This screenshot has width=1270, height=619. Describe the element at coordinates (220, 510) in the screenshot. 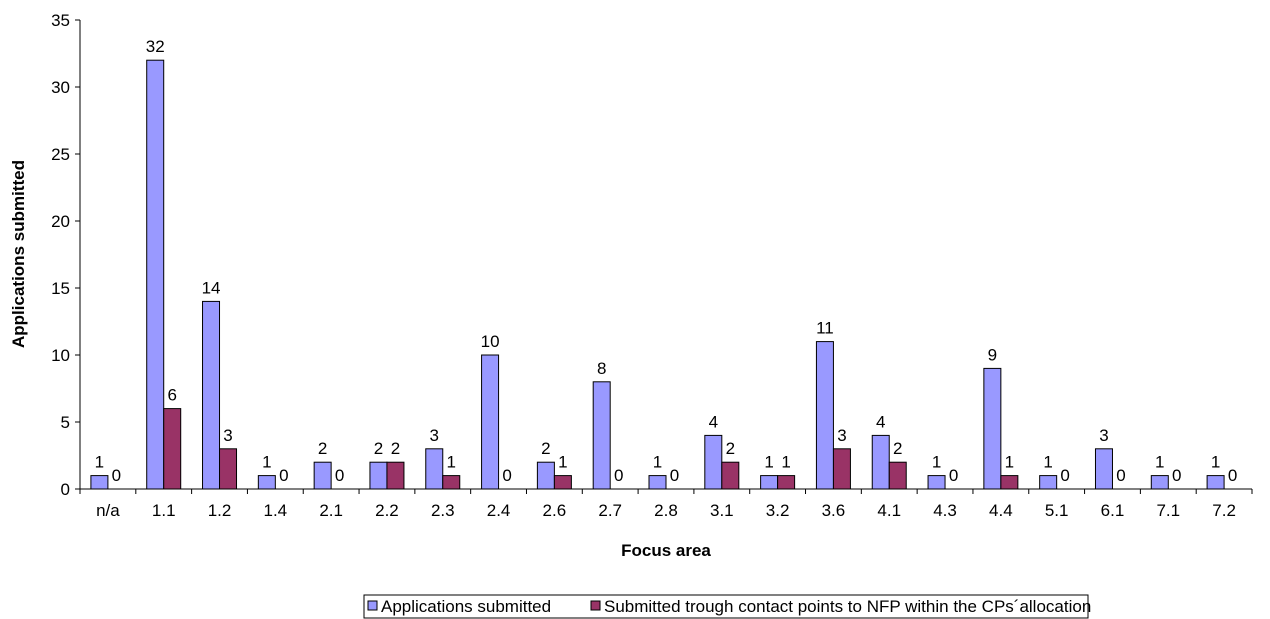

I see `x-tick-label: 1.2` at that location.